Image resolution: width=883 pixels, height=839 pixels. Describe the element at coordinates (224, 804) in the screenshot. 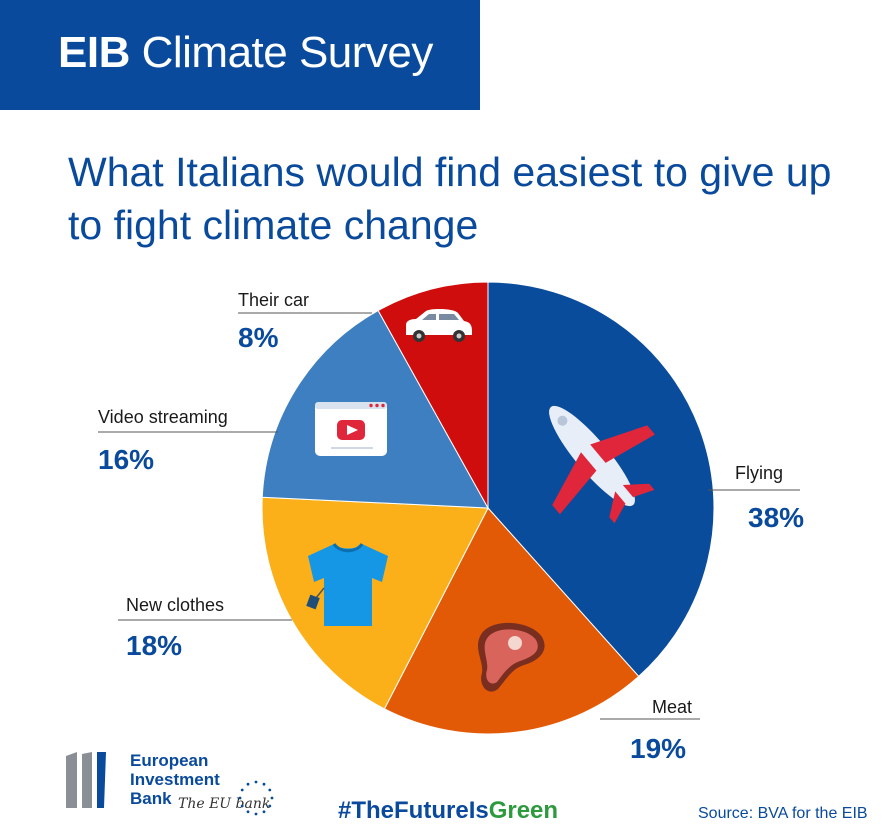

I see `eib-tagline: The EU bank` at that location.